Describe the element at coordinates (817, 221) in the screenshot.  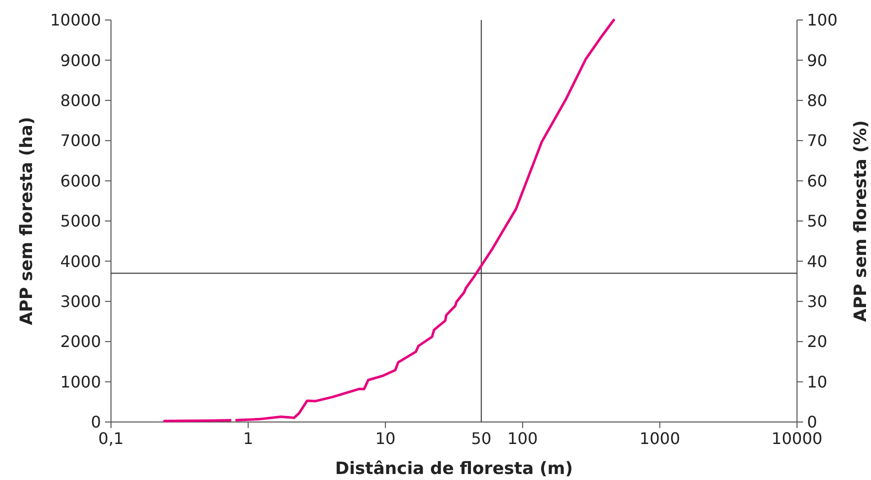
I see `y2-tick-label: 50` at that location.